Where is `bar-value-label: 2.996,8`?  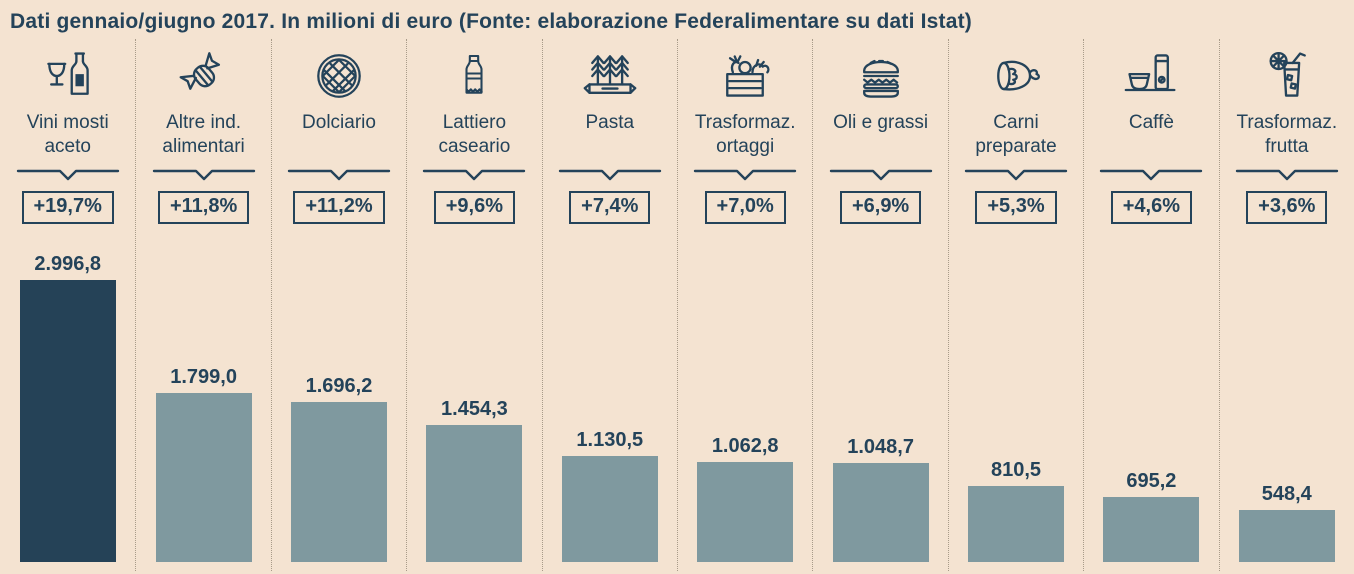 bar-value-label: 2.996,8 is located at coordinates (68, 264).